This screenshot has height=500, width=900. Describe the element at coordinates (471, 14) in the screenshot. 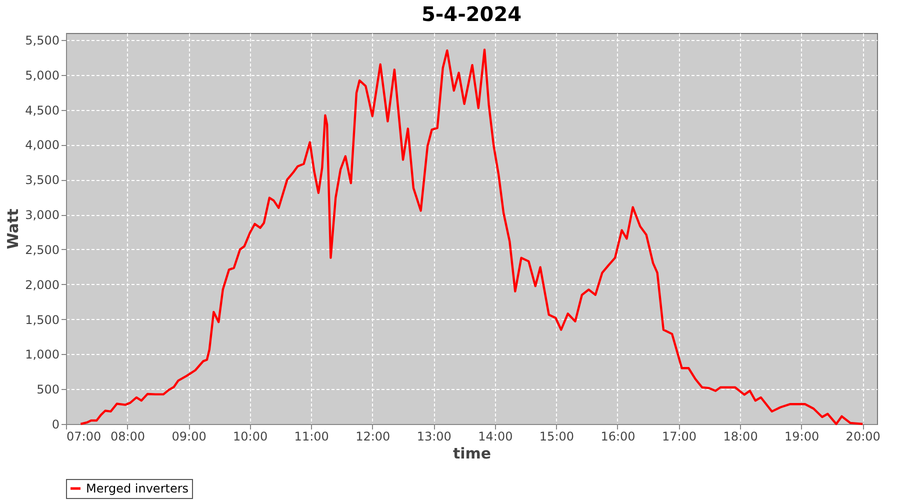

I see `chart-title: 5-4-2024` at that location.